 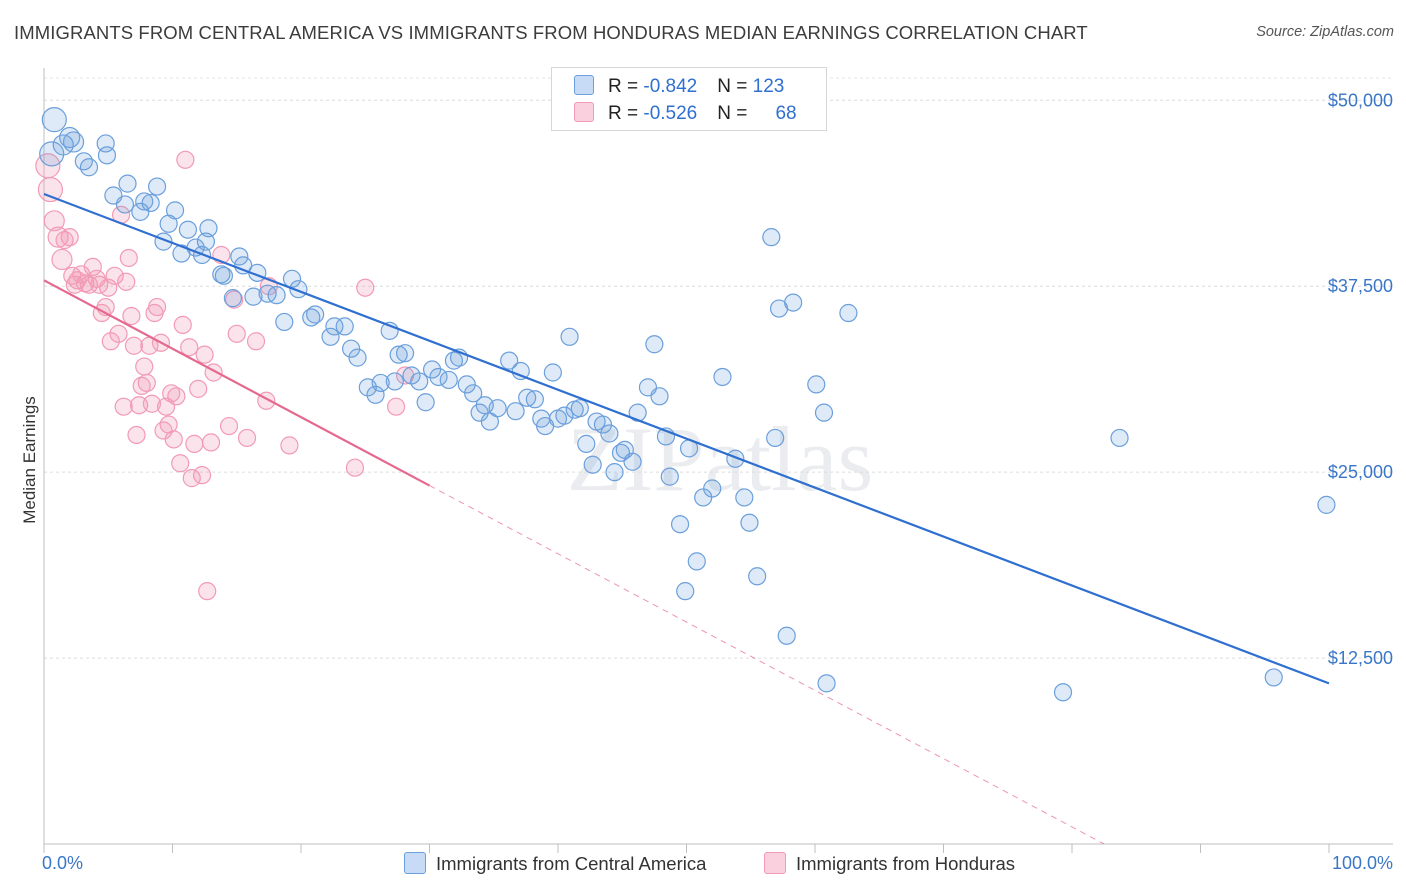 What do you see at coordinates (584, 85) in the screenshot?
I see `legend-swatch-blue` at bounding box center [584, 85].